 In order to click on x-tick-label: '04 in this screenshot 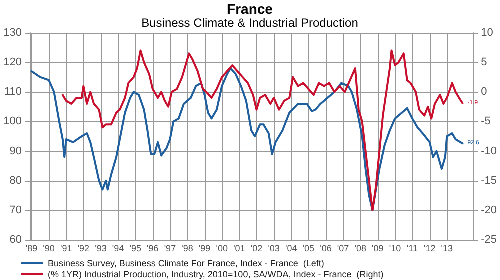, I will do `click(291, 249)`.